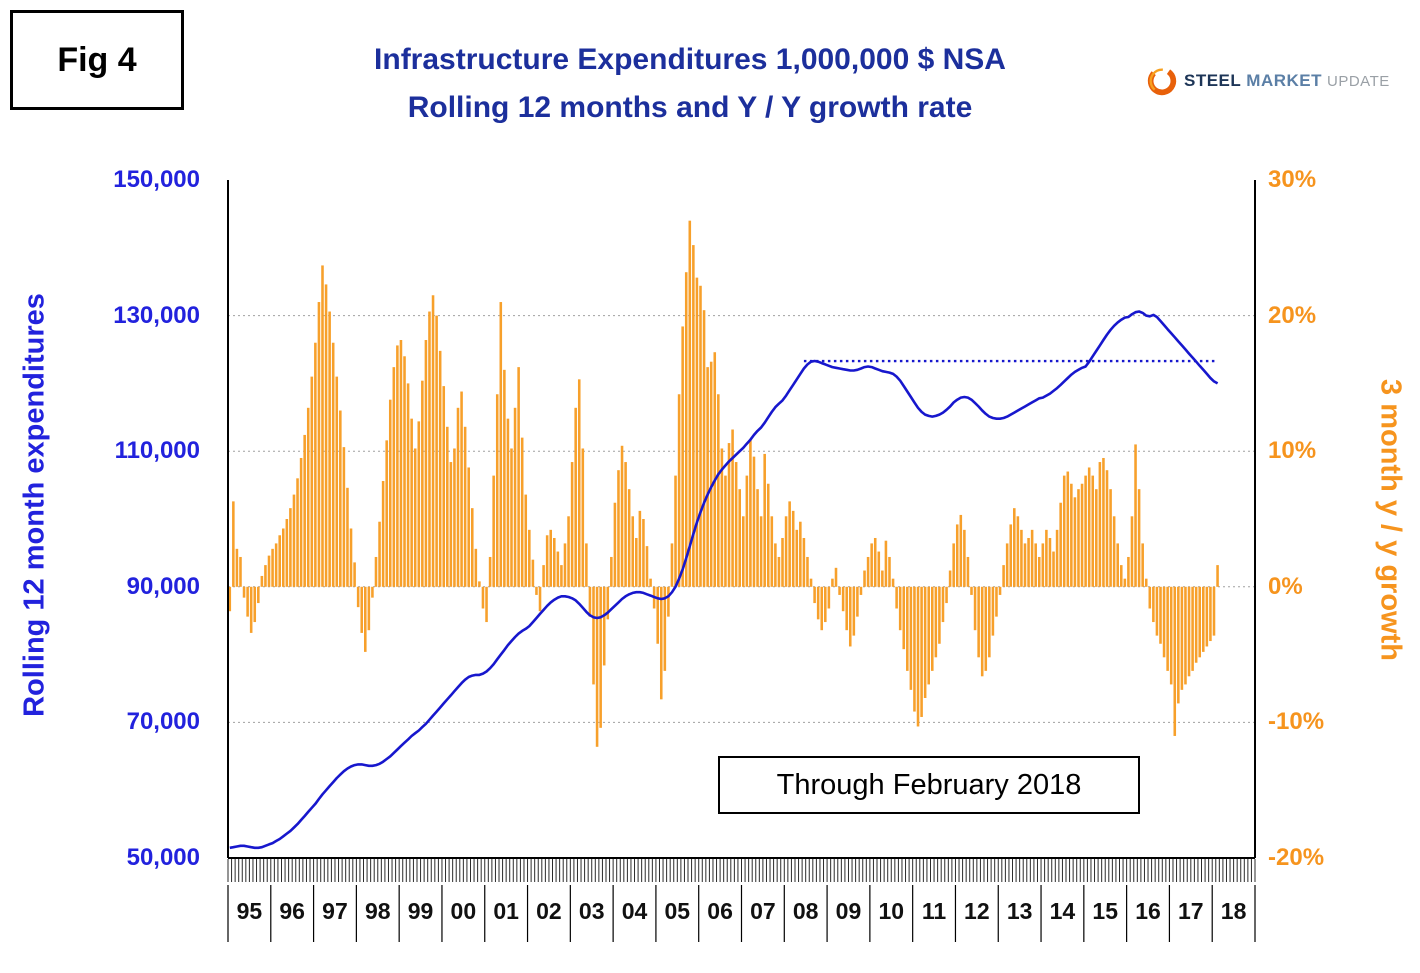  Describe the element at coordinates (677, 911) in the screenshot. I see `x-axis-year-label: 05` at that location.